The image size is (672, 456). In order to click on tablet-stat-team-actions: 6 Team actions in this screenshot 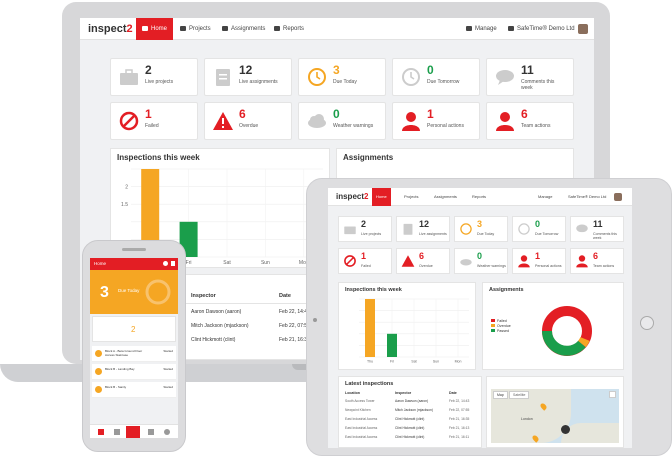, I will do `click(597, 261)`.